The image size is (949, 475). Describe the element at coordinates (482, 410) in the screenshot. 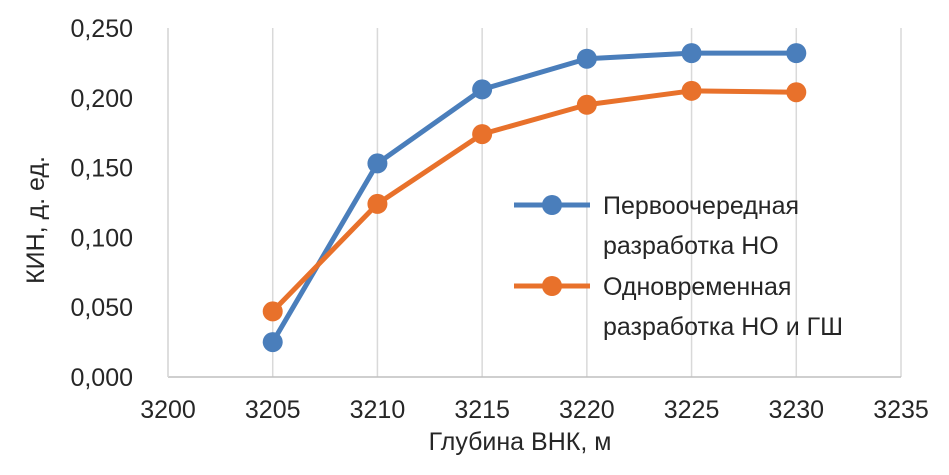

I see `x-tick-label: 3215` at that location.